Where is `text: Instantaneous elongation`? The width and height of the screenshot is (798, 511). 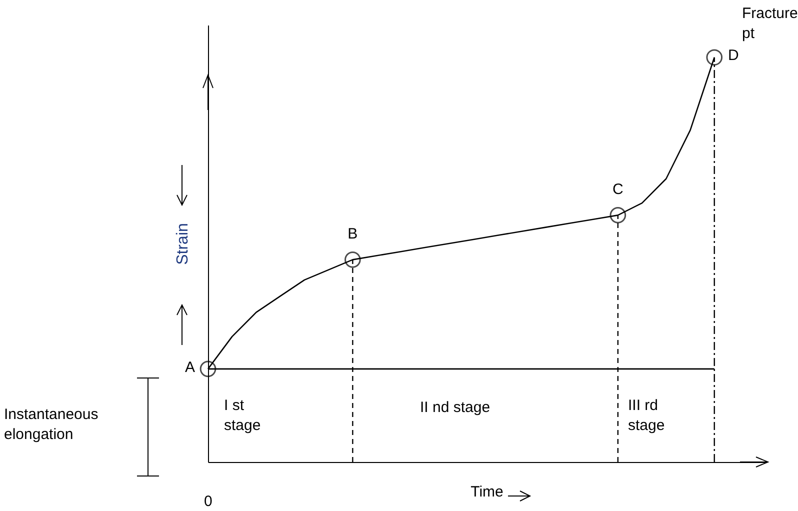
text: Instantaneous elongation is located at coordinates (52, 425).